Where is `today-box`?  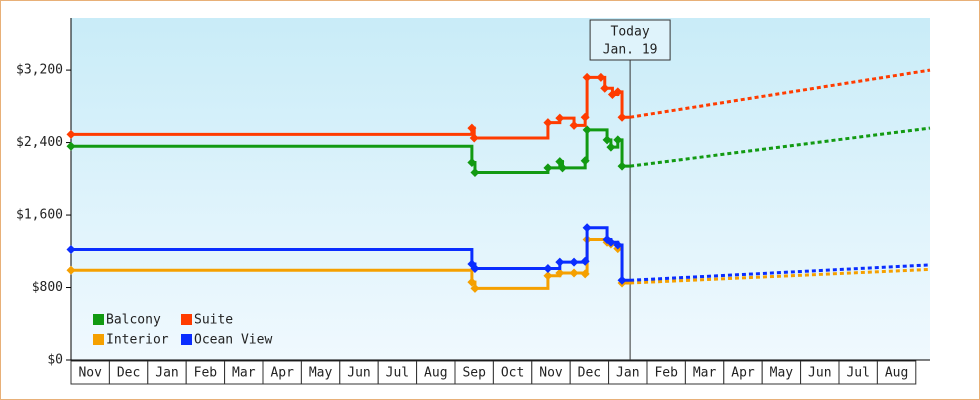
today-box is located at coordinates (630, 40).